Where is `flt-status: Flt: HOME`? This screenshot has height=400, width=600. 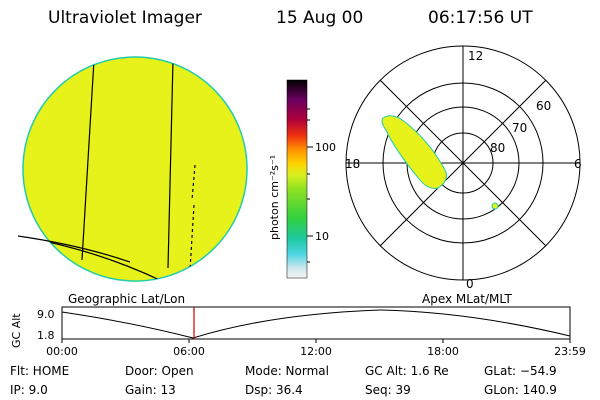
flt-status: Flt: HOME is located at coordinates (40, 371).